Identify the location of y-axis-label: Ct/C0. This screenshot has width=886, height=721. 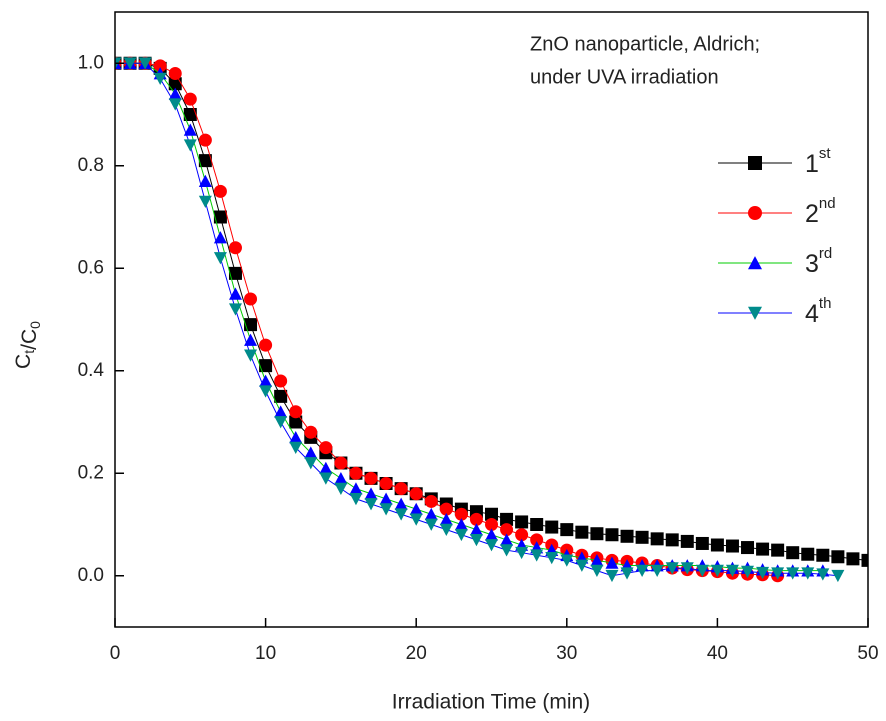
(27, 345).